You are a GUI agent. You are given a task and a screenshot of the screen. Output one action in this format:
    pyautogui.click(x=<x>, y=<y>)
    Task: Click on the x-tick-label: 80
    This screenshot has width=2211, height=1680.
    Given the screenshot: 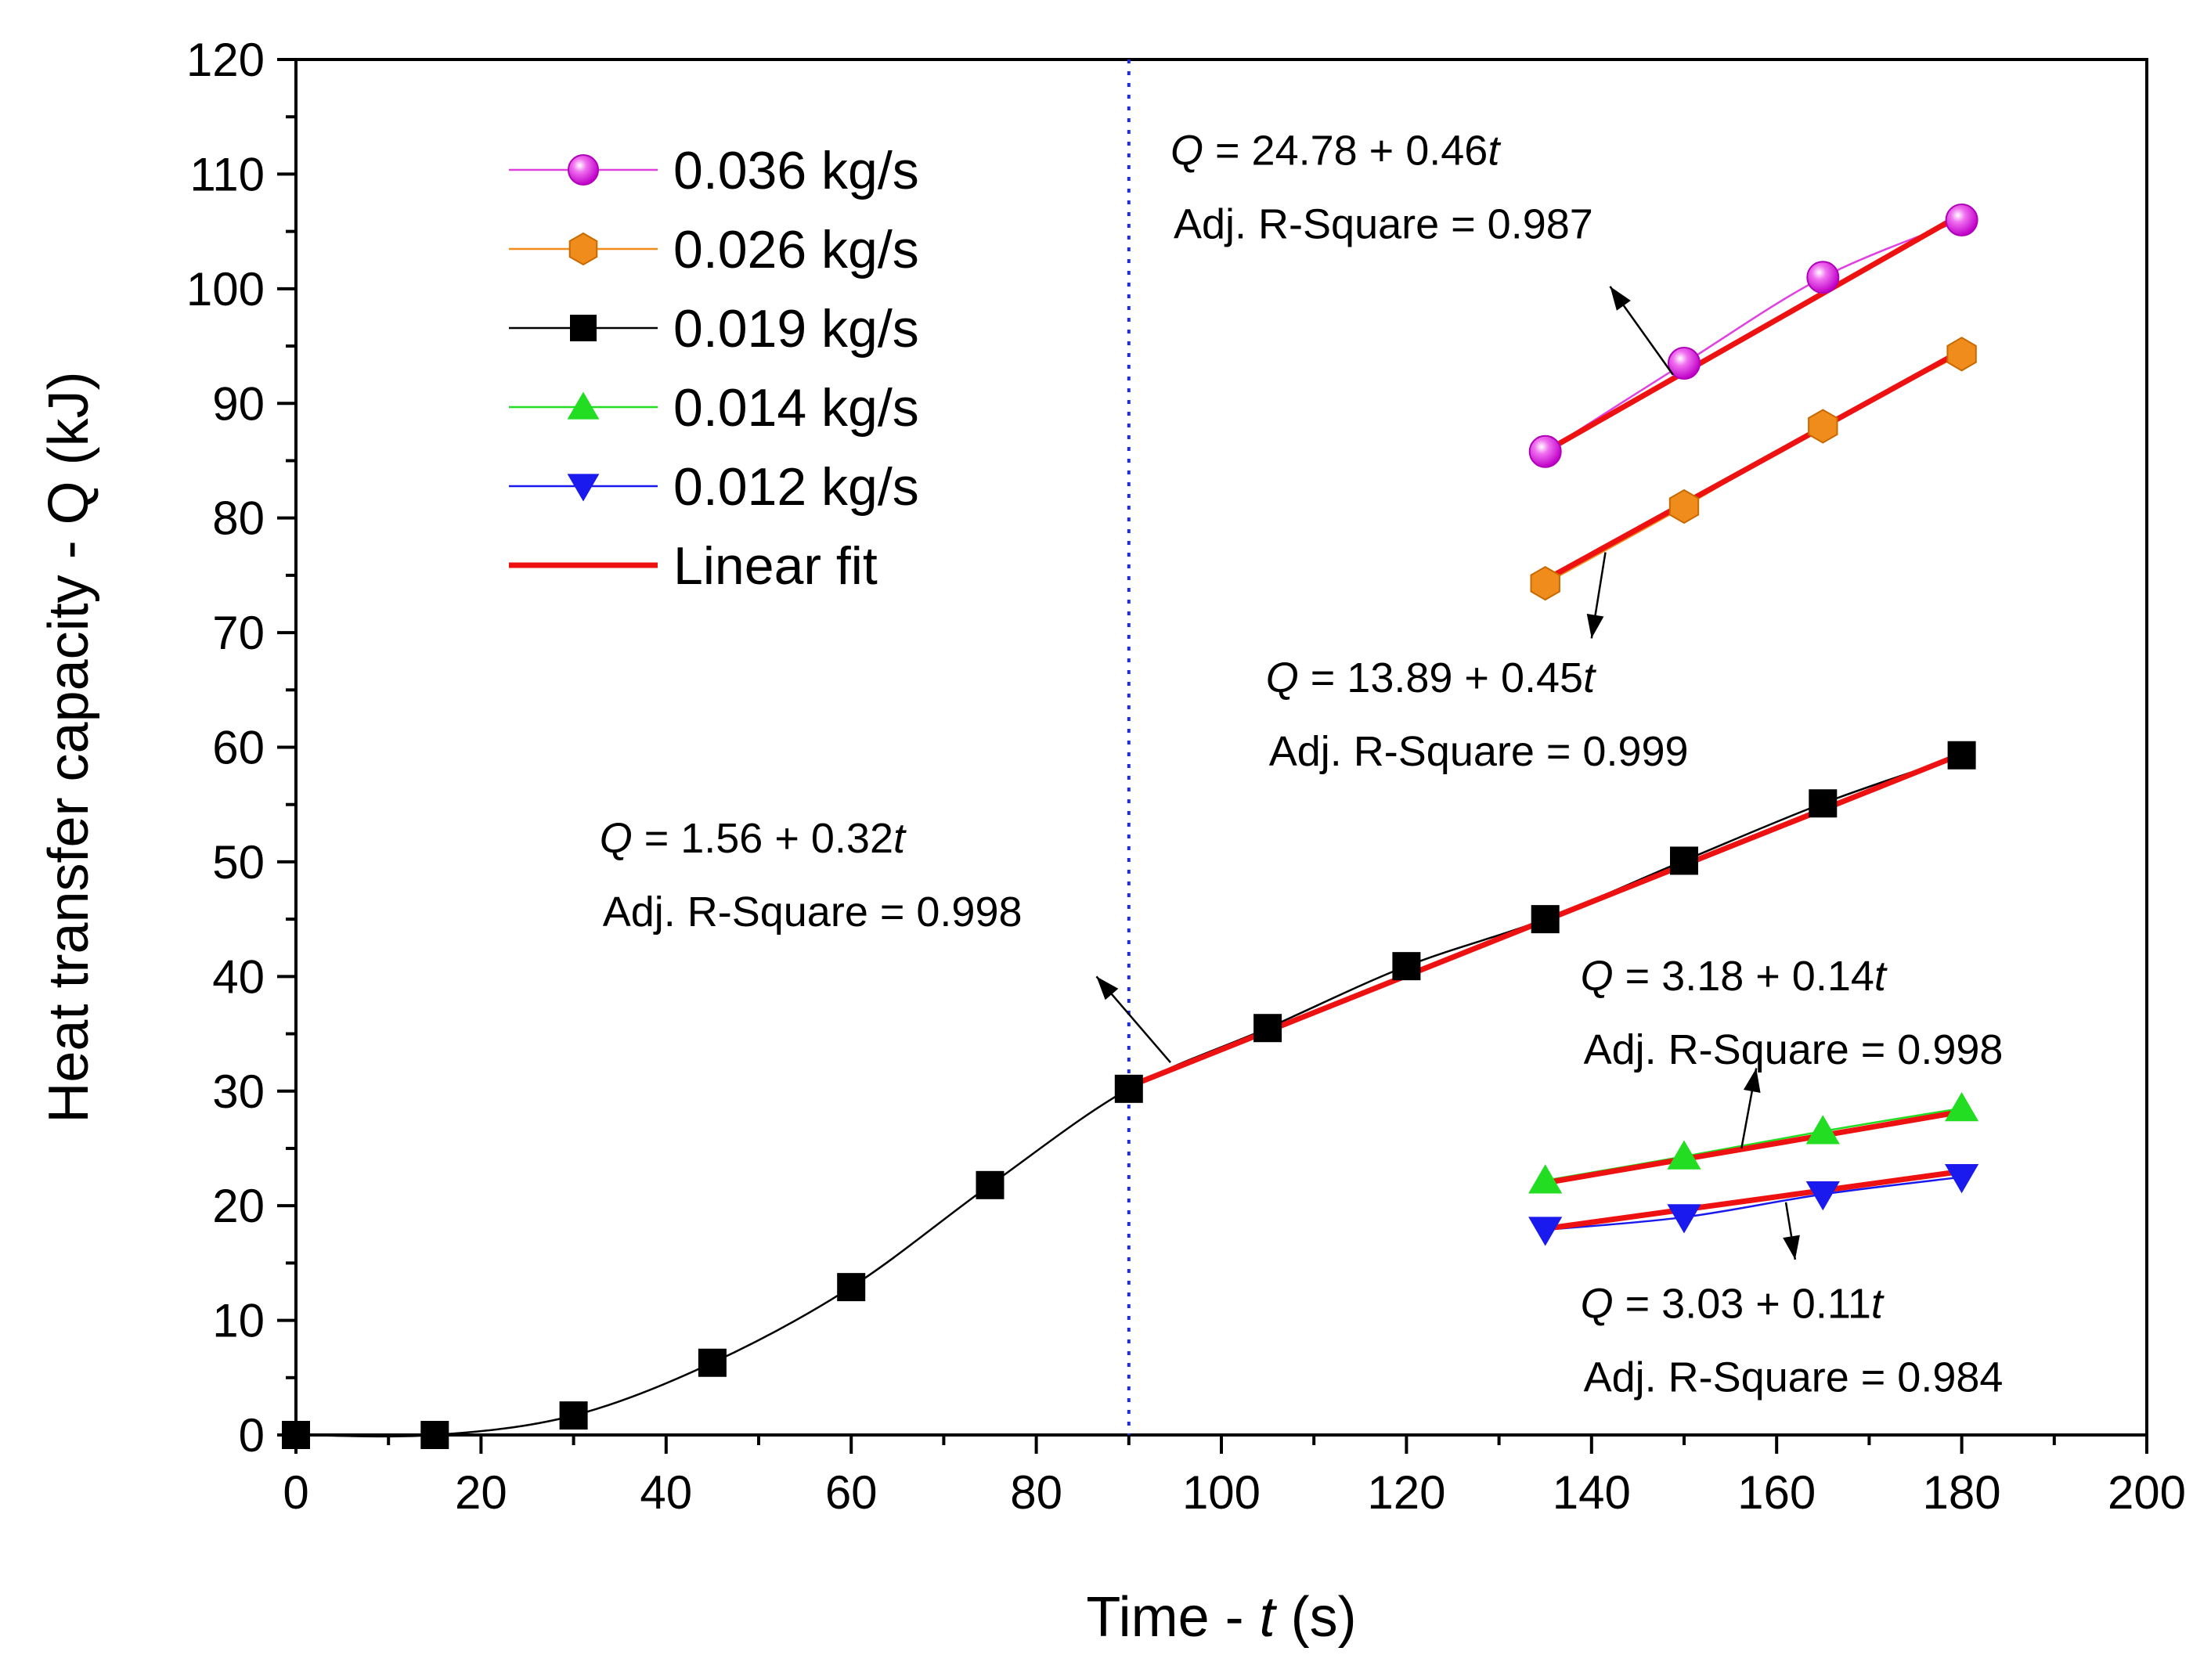 What is the action you would take?
    pyautogui.click(x=1036, y=1492)
    